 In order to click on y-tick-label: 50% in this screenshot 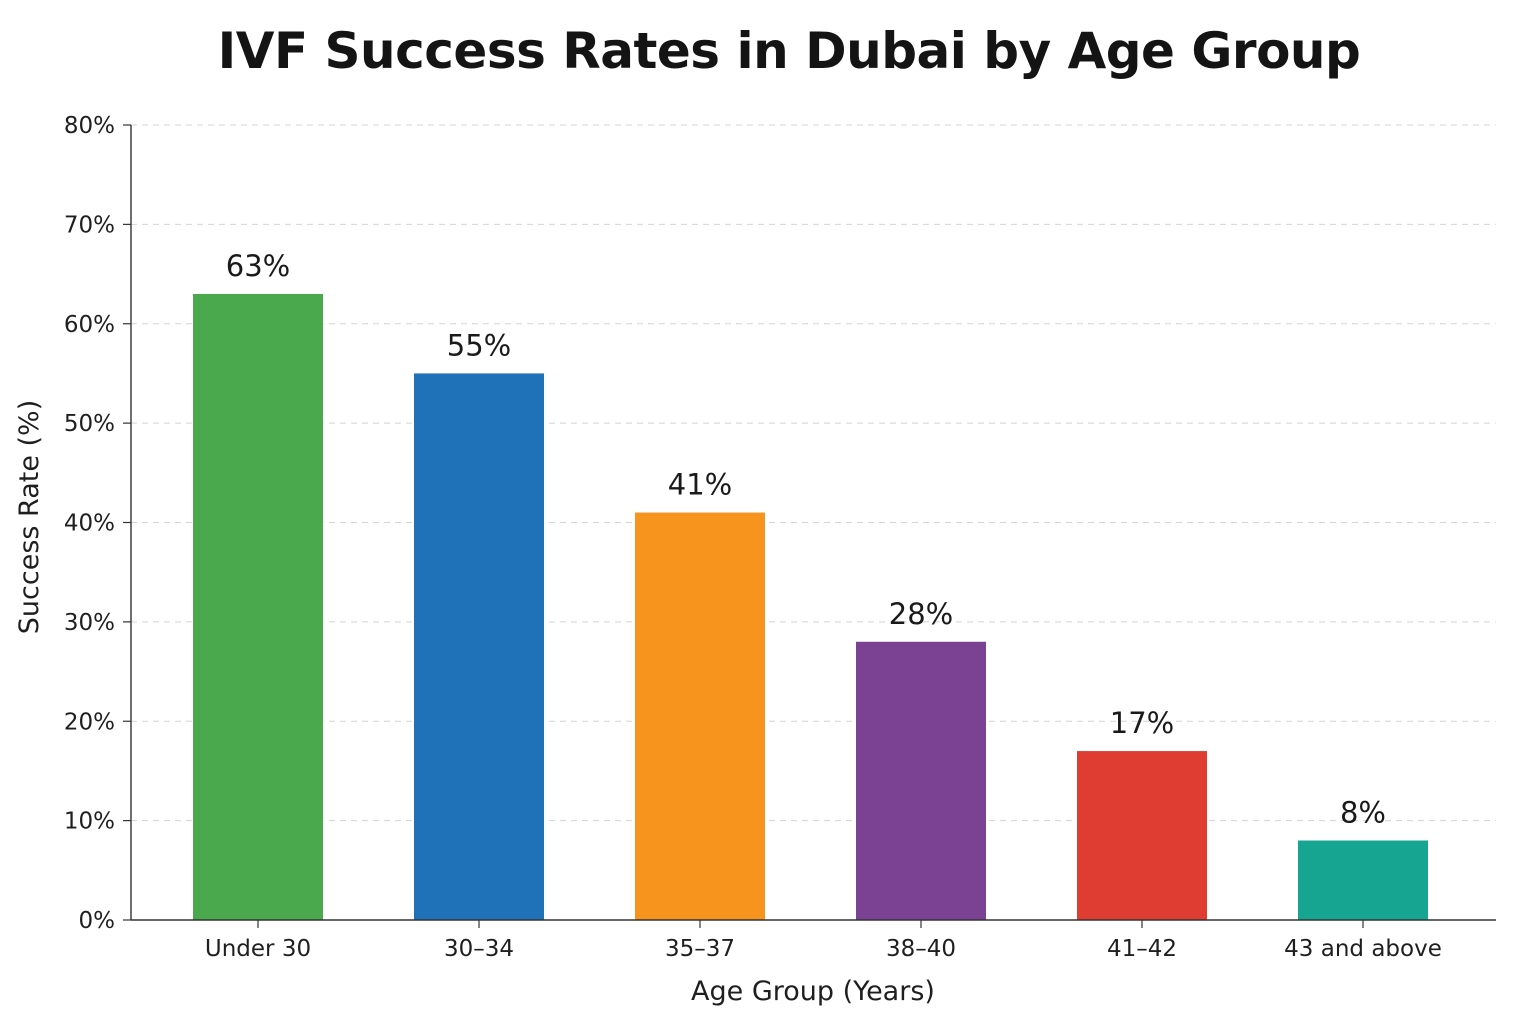, I will do `click(89, 424)`.